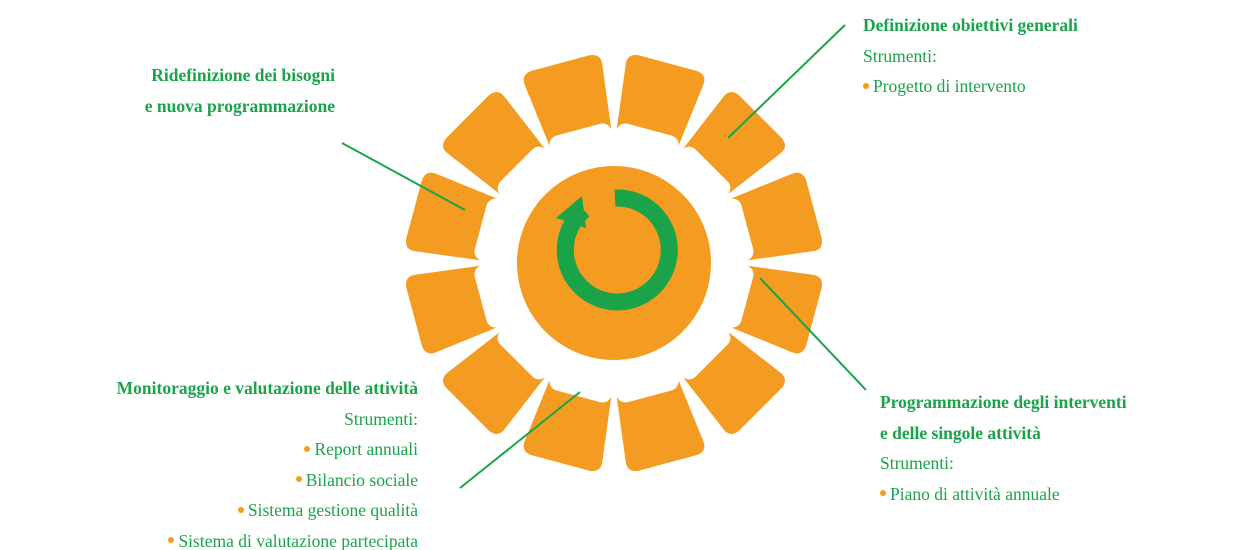 The width and height of the screenshot is (1237, 550). Describe the element at coordinates (970, 86) in the screenshot. I see `tool-item: Progetto di intervento` at that location.